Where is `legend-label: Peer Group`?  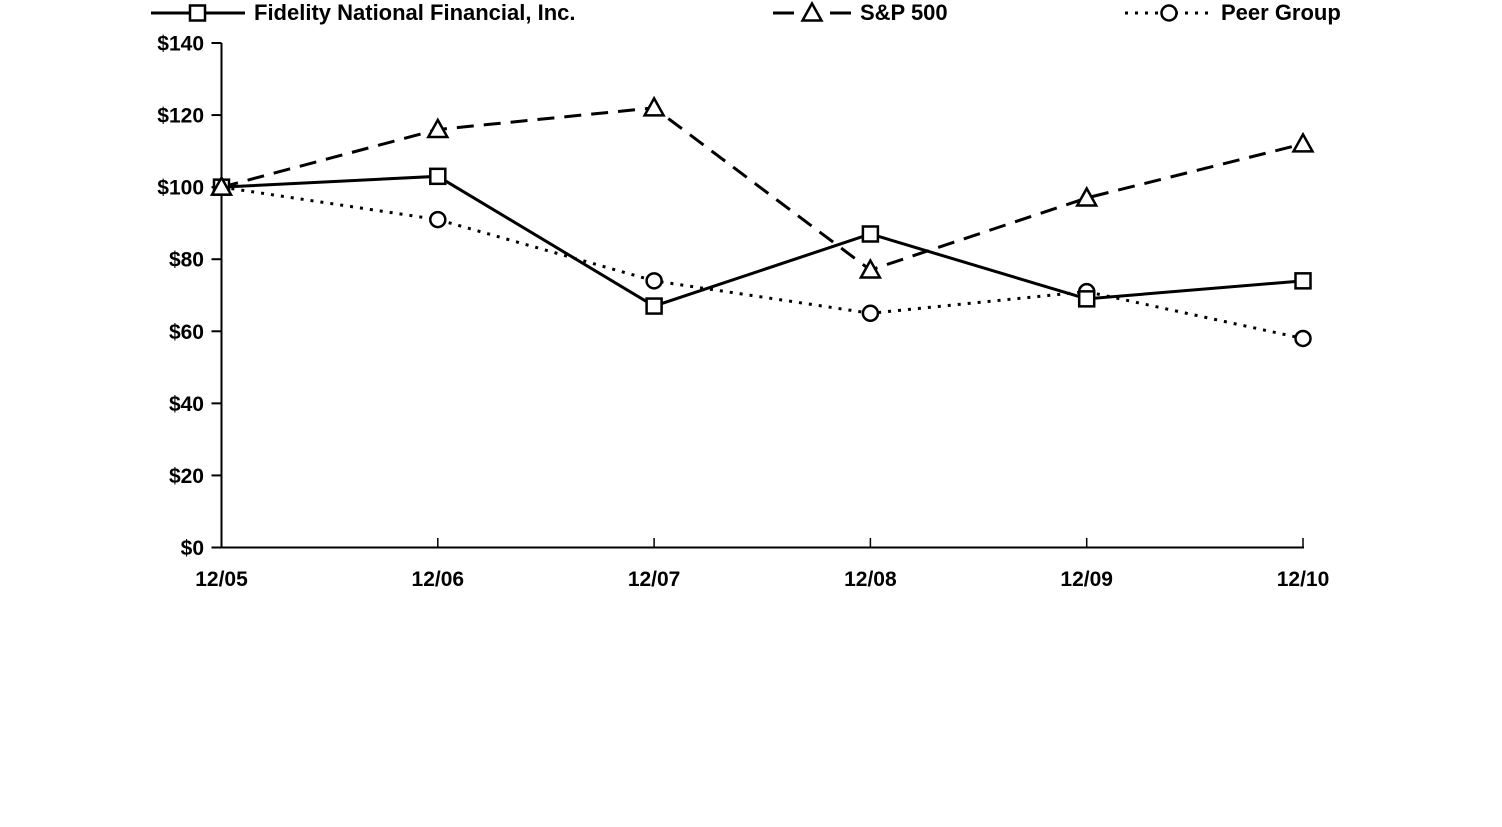 legend-label: Peer Group is located at coordinates (1281, 12).